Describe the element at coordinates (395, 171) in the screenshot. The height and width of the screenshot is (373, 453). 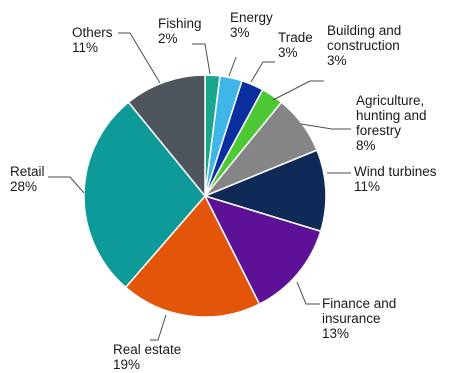
I see `slice-label-name: Wind turbines` at that location.